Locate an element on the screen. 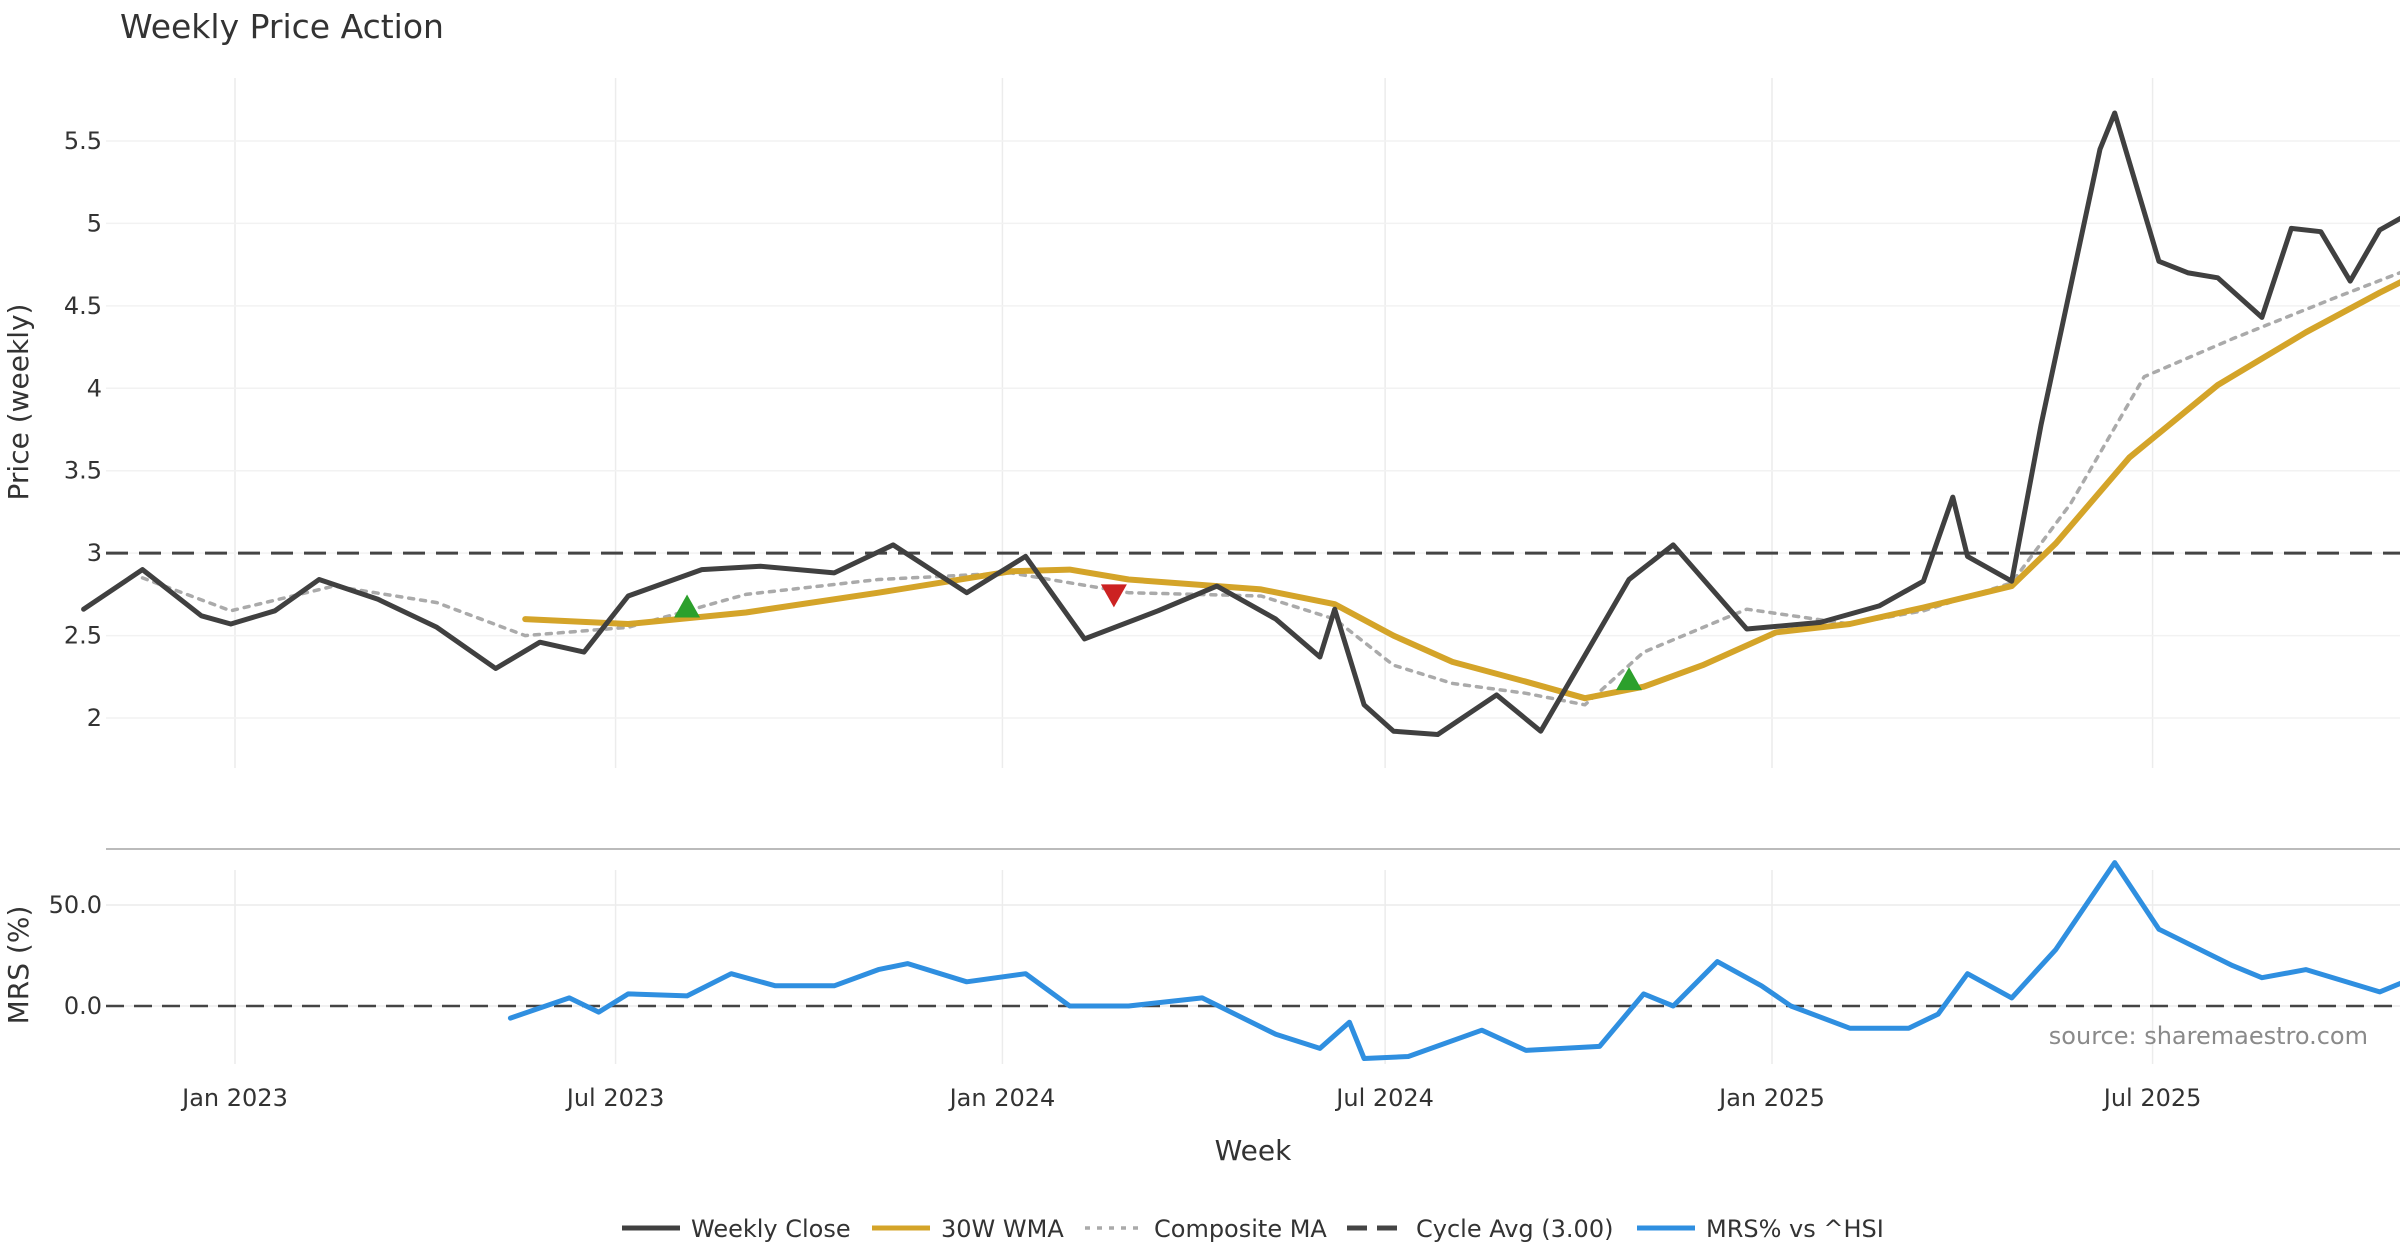 This screenshot has width=2400, height=1260. mrs-y-tick-label: 50.0 is located at coordinates (75, 905).